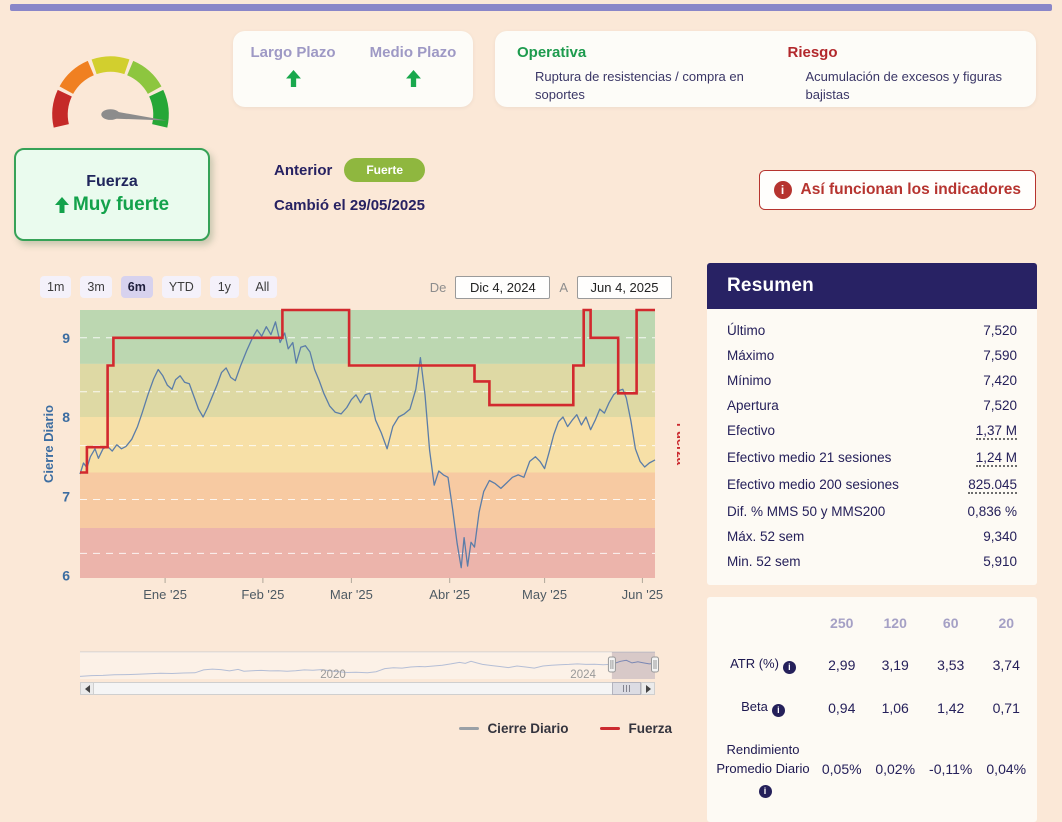  I want to click on stats-value: 0,02%, so click(895, 769).